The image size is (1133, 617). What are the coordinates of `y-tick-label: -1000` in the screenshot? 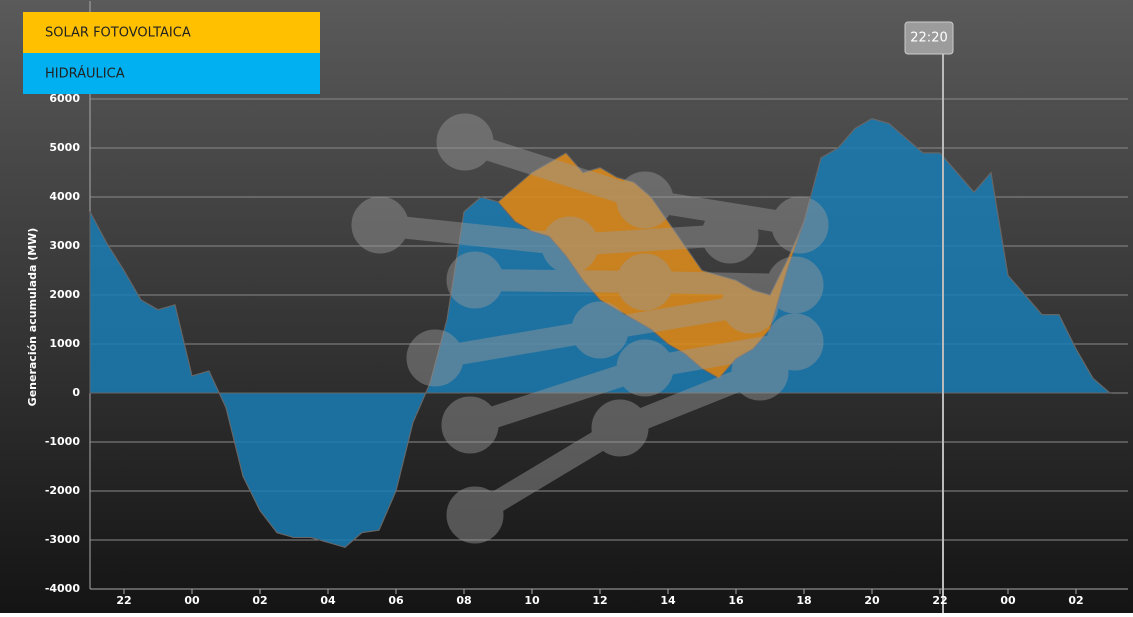 It's located at (63, 441).